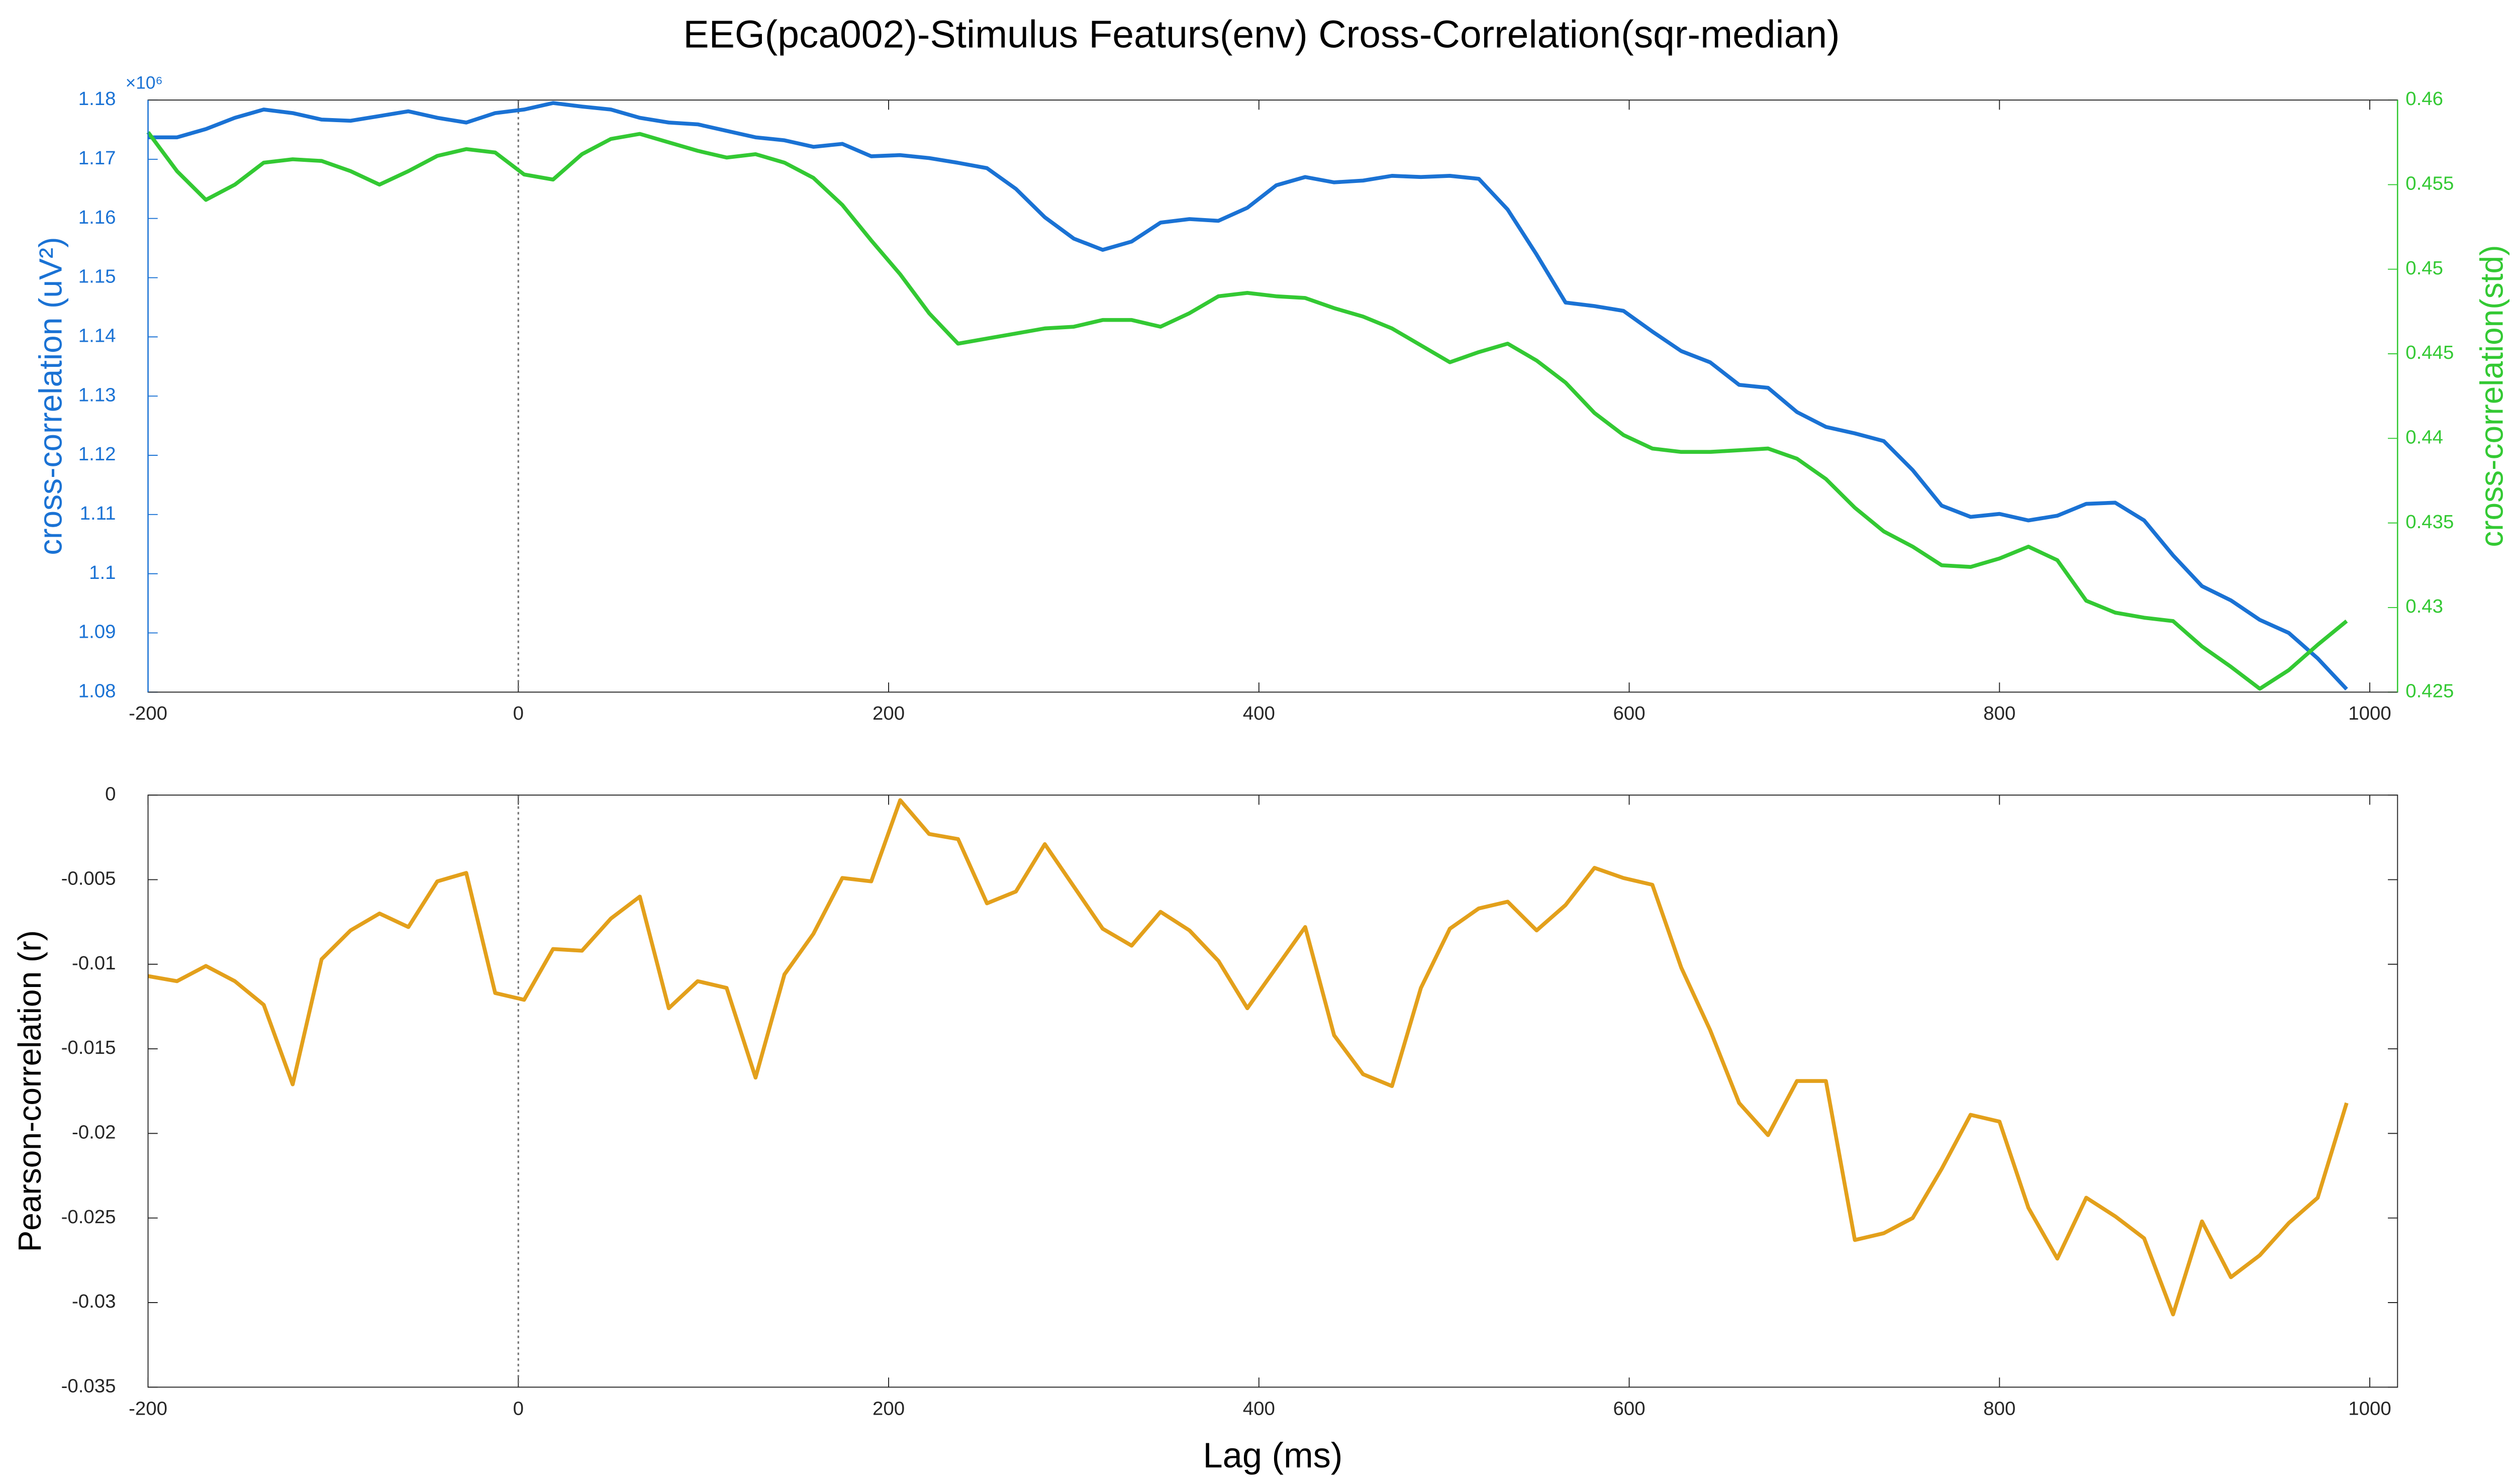 This screenshot has height=1484, width=2513. Describe the element at coordinates (89, 878) in the screenshot. I see `y-tick-label: -0.005` at that location.